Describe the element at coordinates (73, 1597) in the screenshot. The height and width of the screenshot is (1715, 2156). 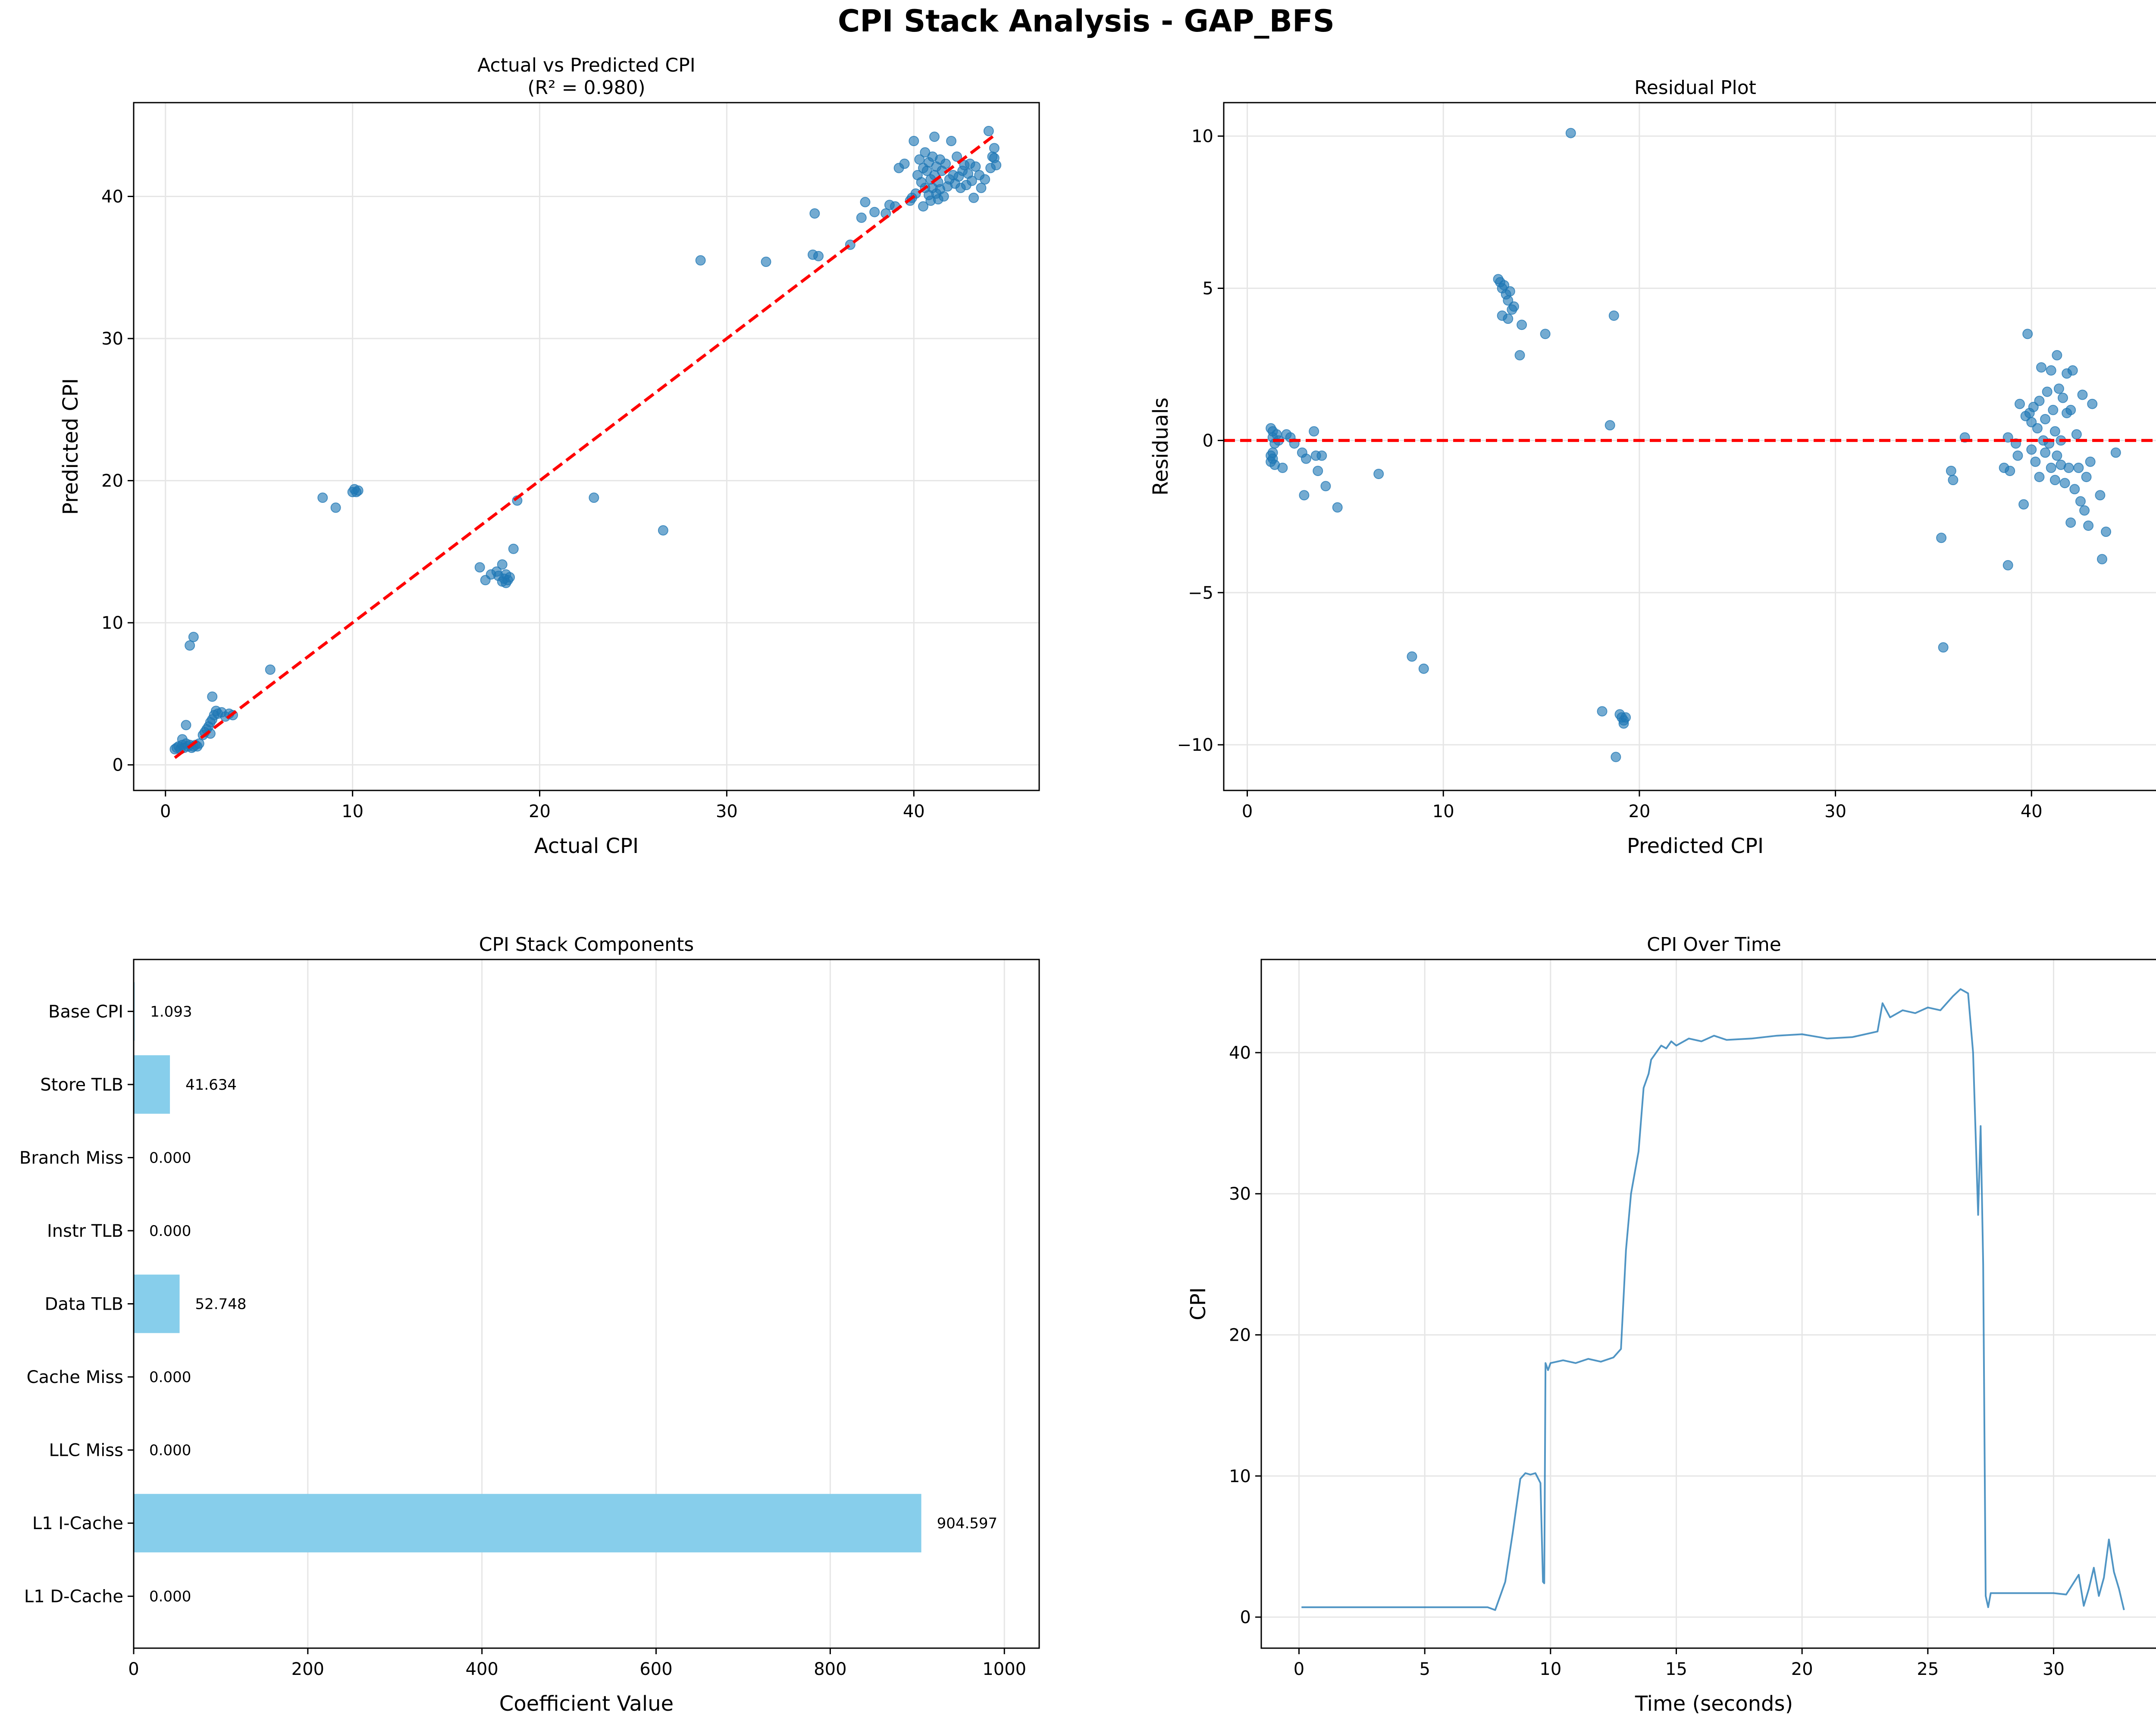
I see `category-label: L1 D-Cache` at that location.